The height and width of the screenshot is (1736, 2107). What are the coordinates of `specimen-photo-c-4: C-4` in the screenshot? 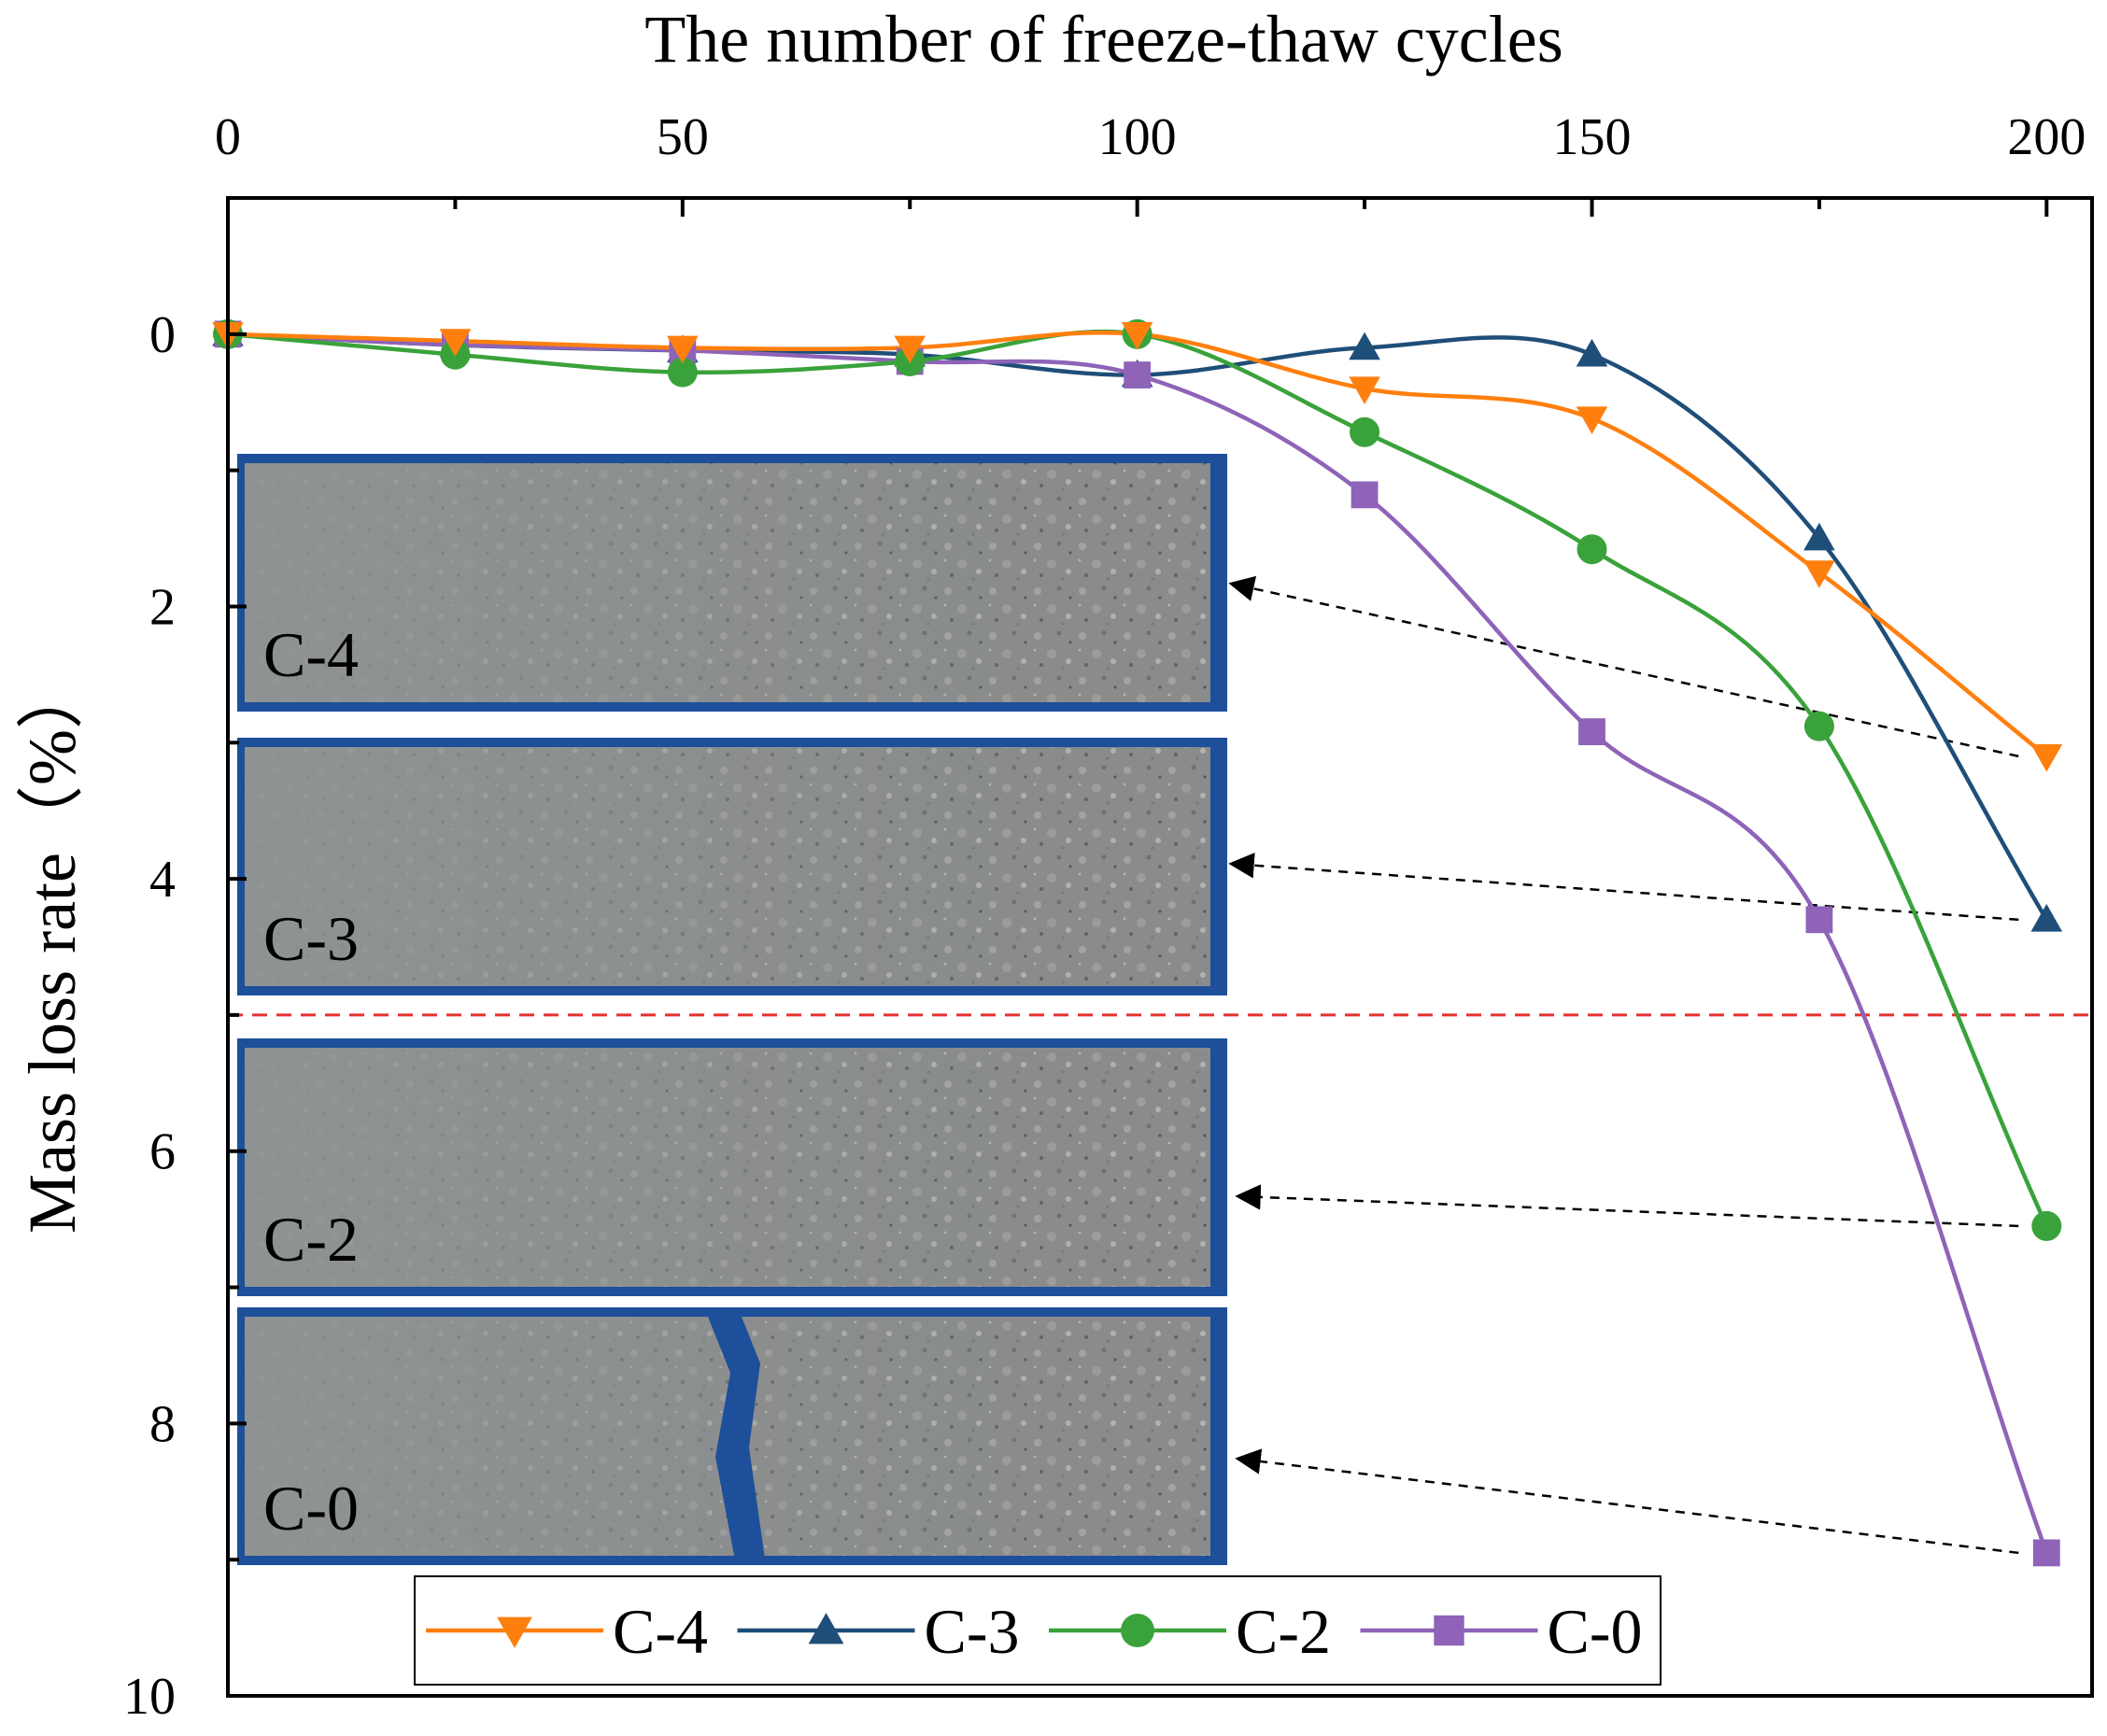 It's located at (732, 583).